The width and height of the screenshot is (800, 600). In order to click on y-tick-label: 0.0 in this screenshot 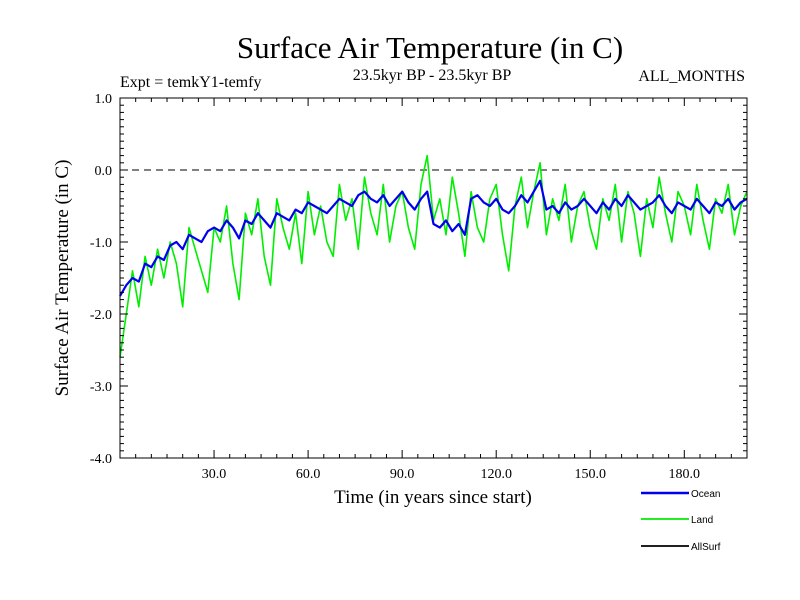, I will do `click(104, 171)`.